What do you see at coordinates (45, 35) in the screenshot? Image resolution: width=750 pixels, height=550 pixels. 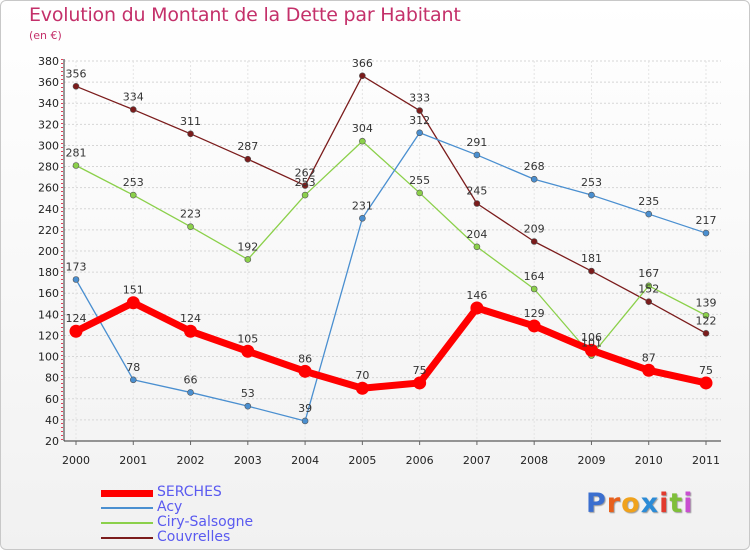 I see `chart-subtitle: (en €)` at bounding box center [45, 35].